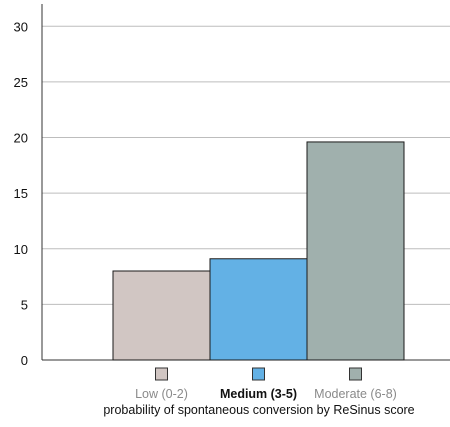 This screenshot has width=450, height=427. I want to click on y-tick-label-15: 15, so click(21, 193).